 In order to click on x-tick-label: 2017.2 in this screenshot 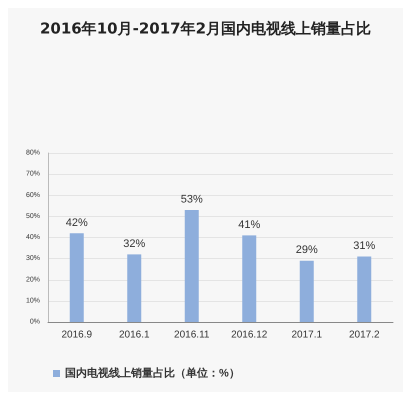, I will do `click(364, 335)`.